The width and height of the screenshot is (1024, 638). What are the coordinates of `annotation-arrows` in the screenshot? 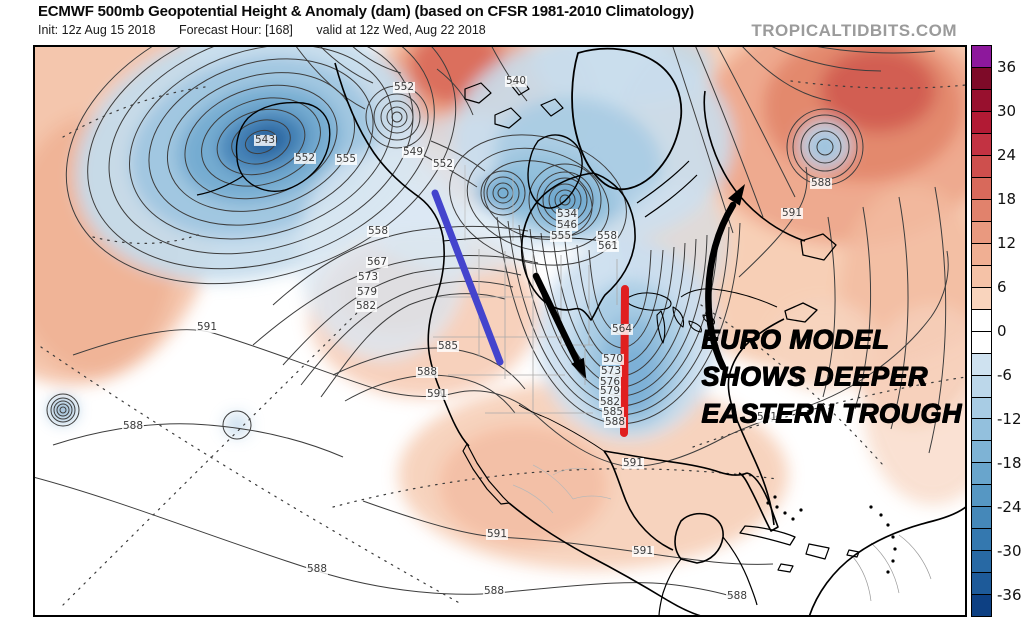 It's located at (588, 310).